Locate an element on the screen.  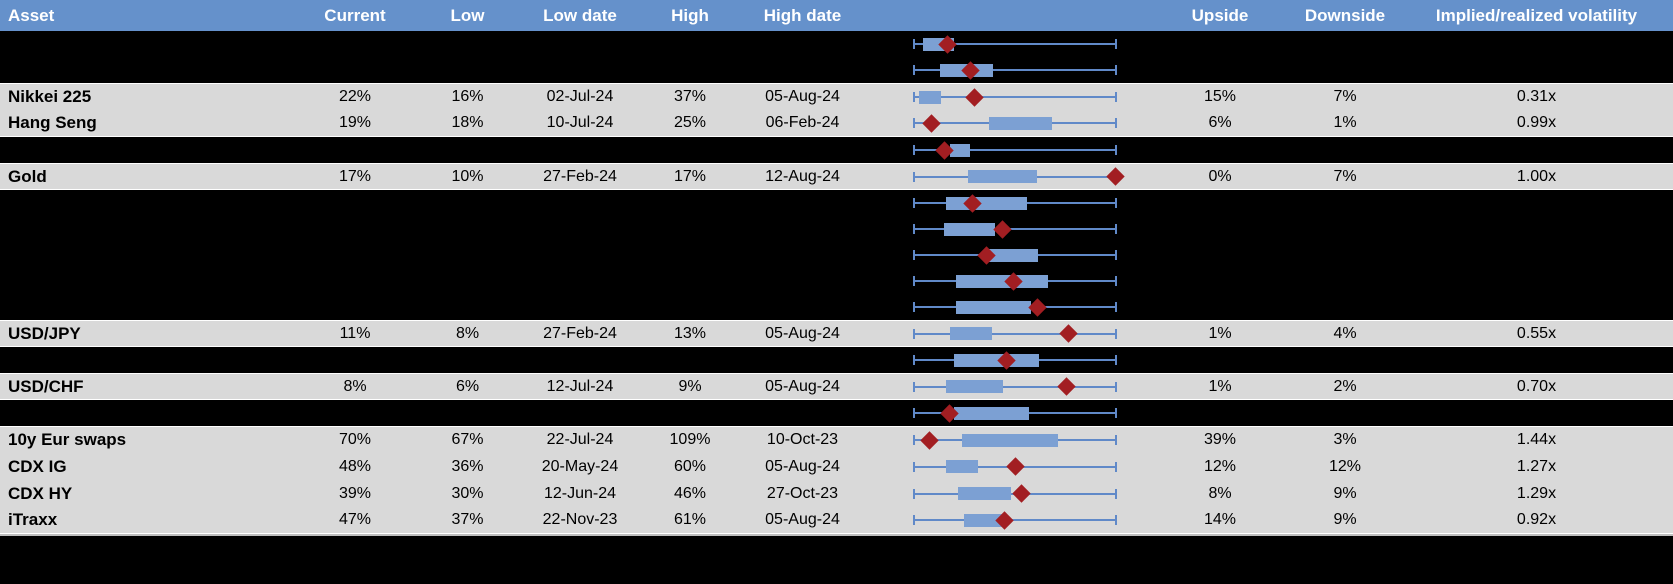
high-date-value: 12-Aug-24 is located at coordinates (802, 176).